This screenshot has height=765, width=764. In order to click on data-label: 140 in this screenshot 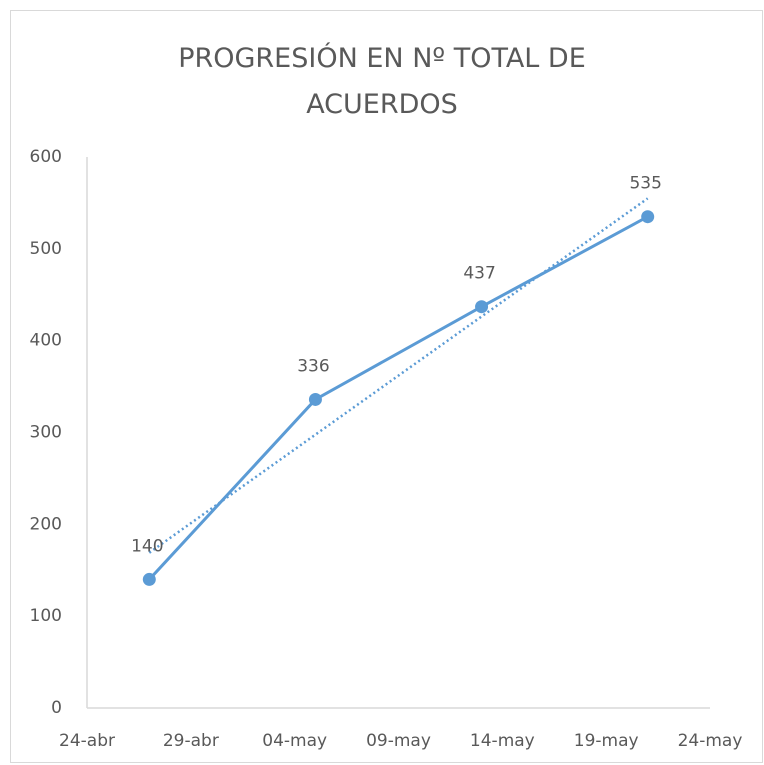, I will do `click(147, 546)`.